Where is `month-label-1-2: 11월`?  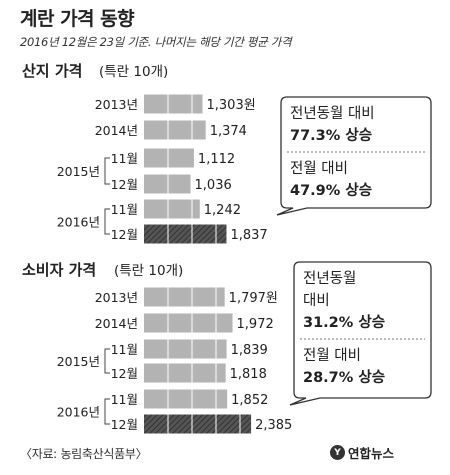 month-label-1-2: 11월 is located at coordinates (124, 349).